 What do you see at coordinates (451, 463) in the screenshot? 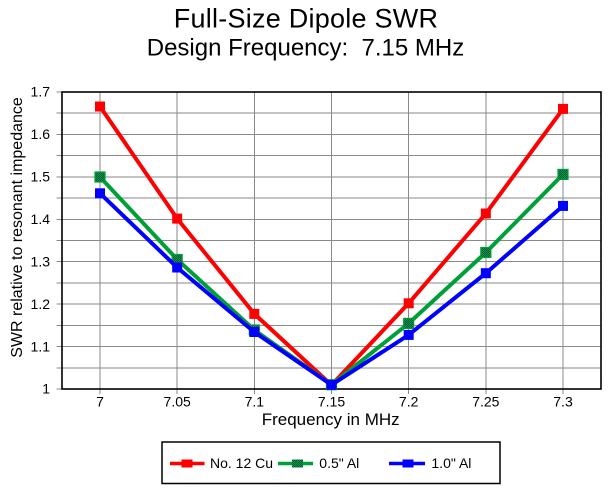
I see `svg-text: 1.0" Al` at bounding box center [451, 463].